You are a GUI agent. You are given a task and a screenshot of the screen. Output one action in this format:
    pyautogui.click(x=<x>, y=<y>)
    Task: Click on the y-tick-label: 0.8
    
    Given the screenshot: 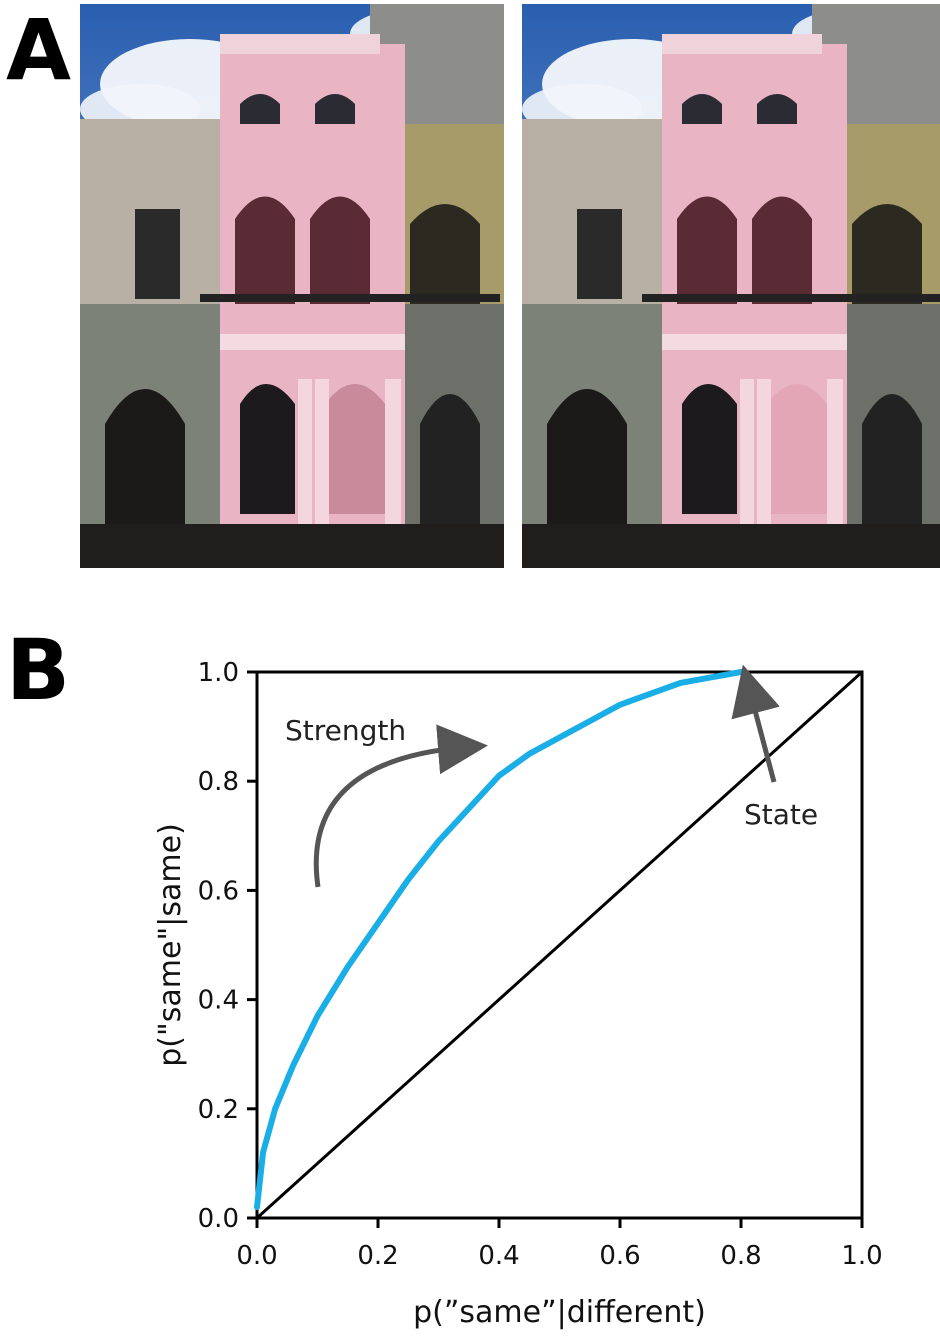 What is the action you would take?
    pyautogui.click(x=218, y=782)
    